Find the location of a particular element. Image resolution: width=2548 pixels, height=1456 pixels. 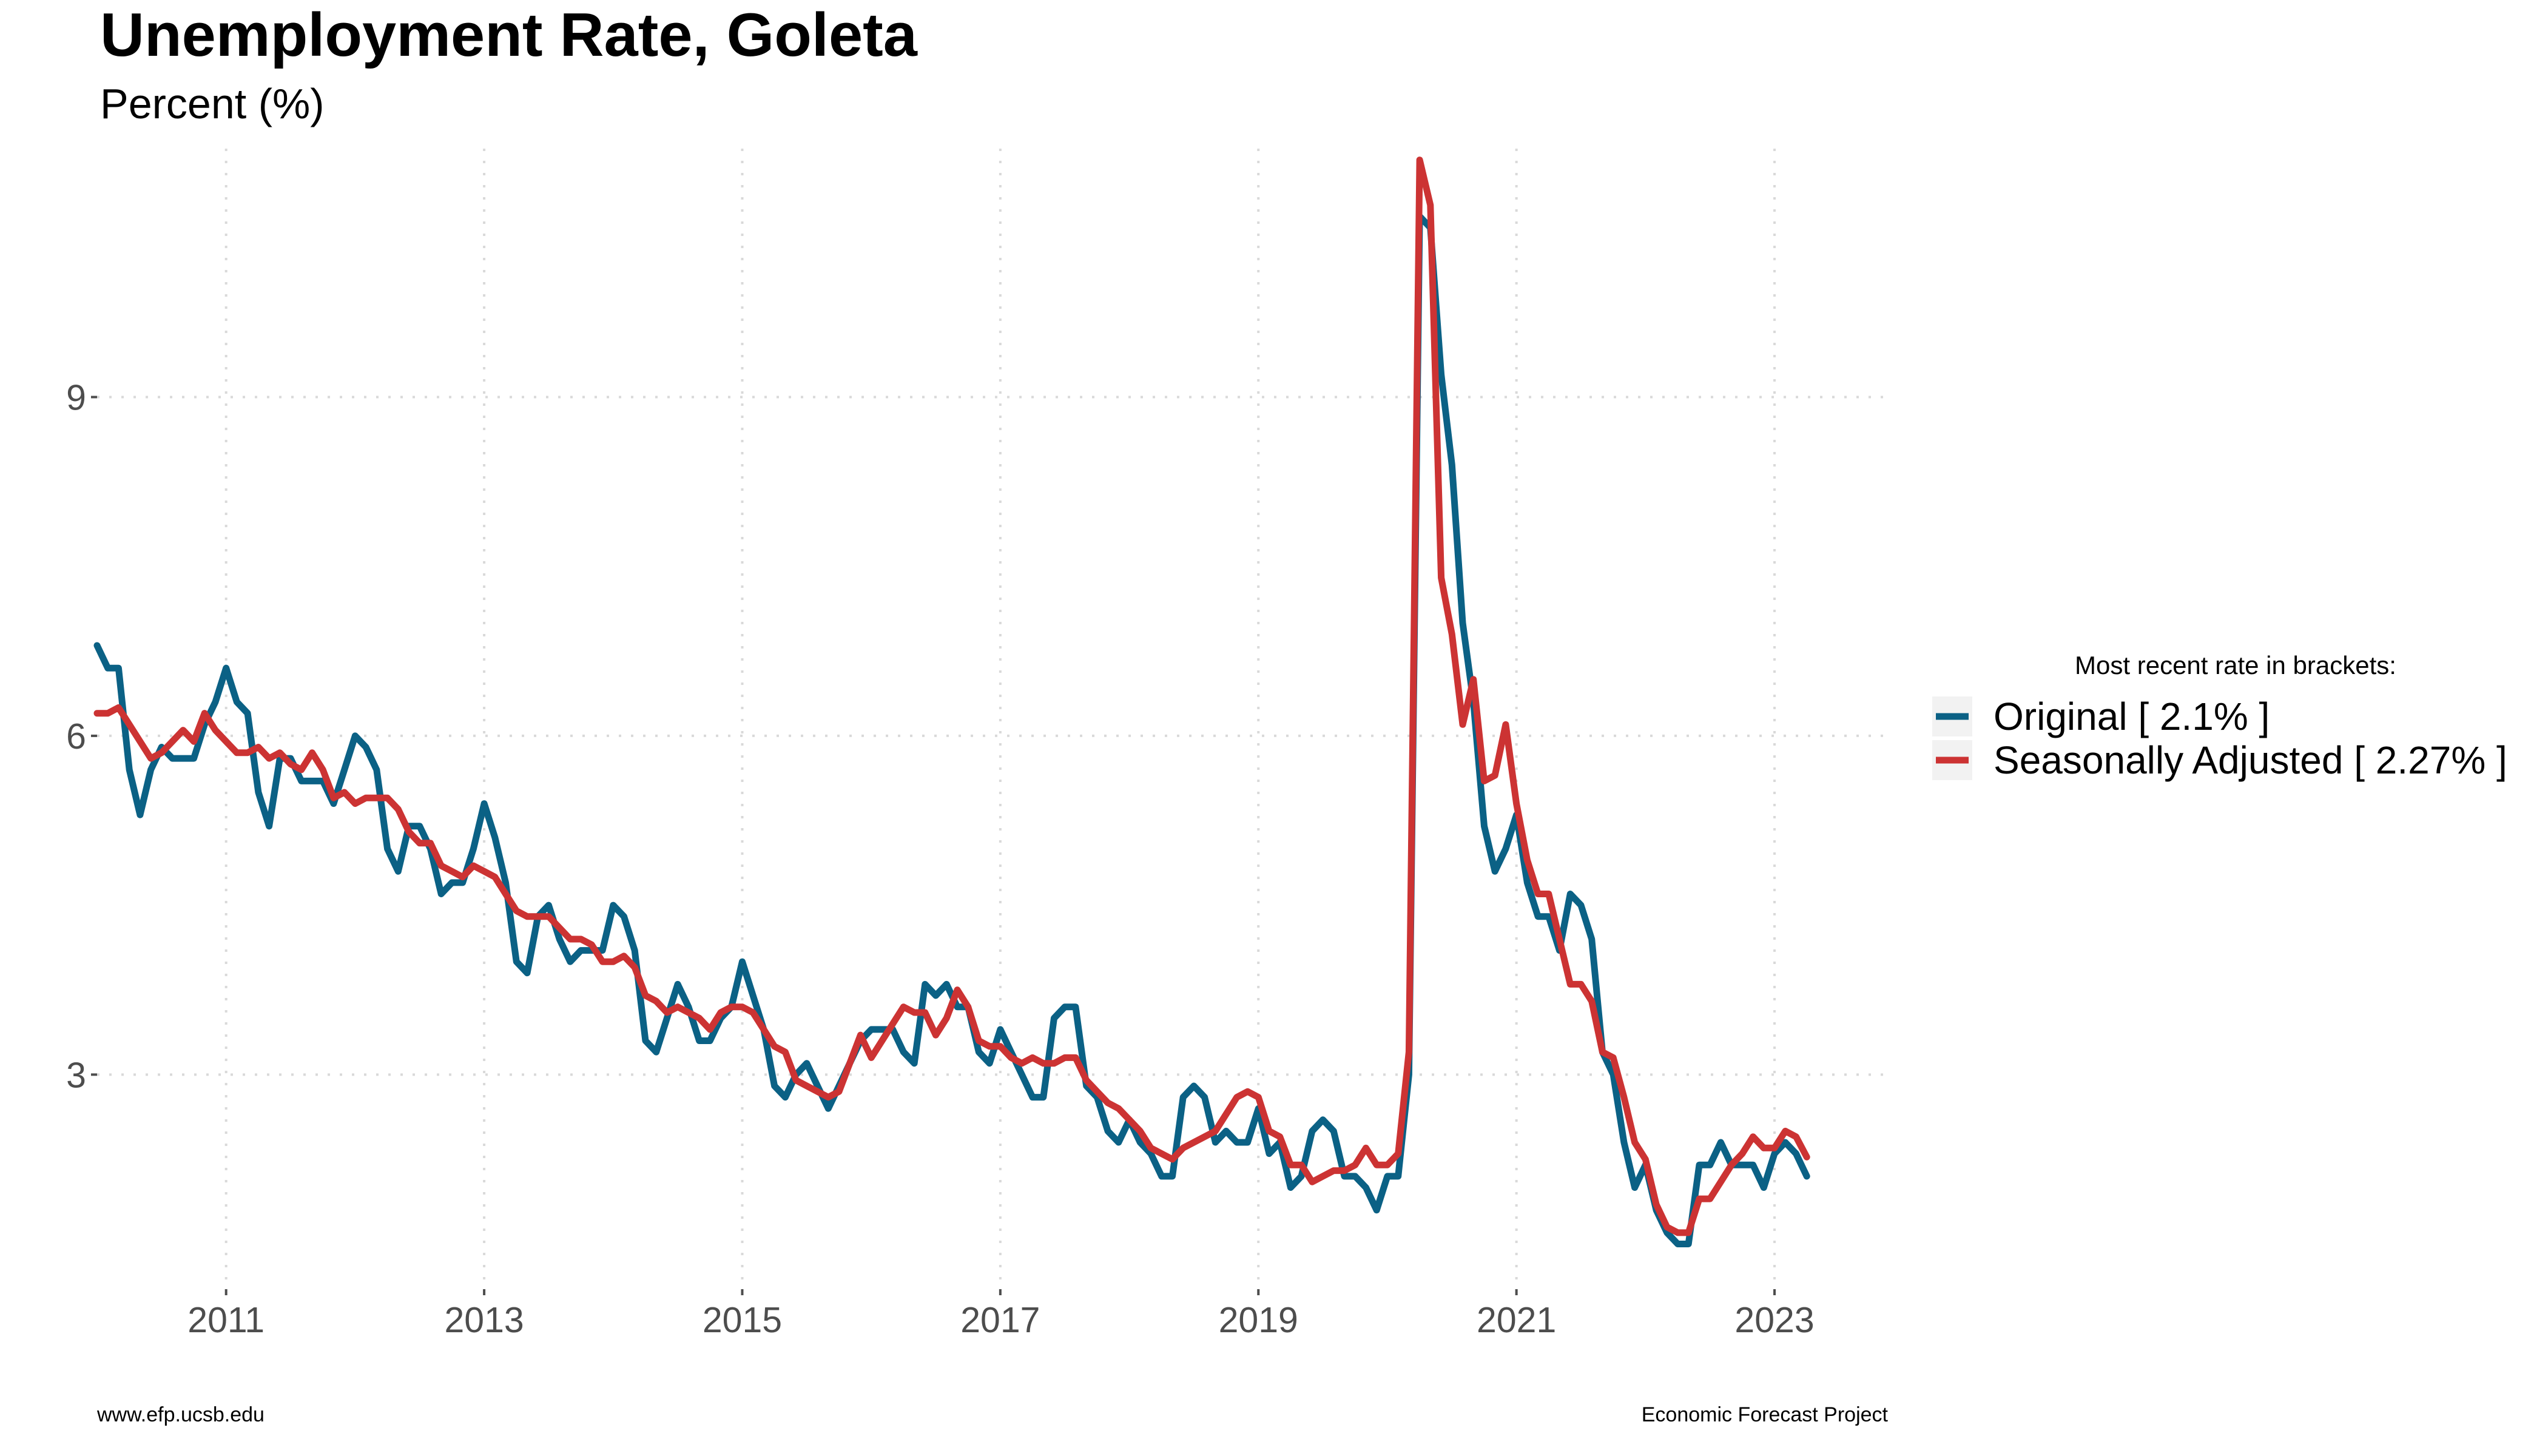

y-axis: 3 6 9 is located at coordinates (81, 736).